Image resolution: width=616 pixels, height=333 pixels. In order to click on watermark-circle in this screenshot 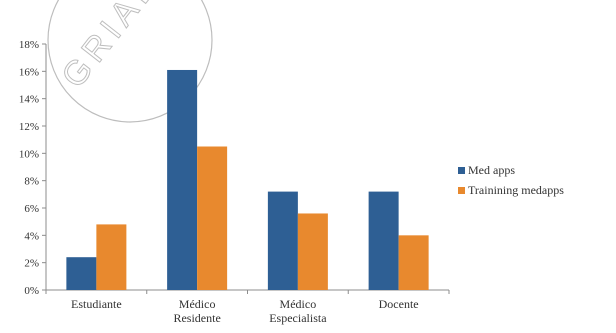, I will do `click(130, 61)`.